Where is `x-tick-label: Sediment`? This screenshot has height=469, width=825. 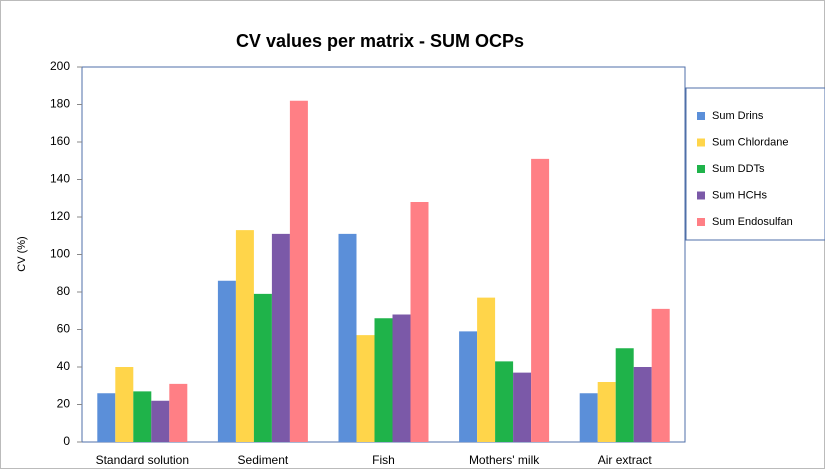
x-tick-label: Sediment is located at coordinates (263, 460).